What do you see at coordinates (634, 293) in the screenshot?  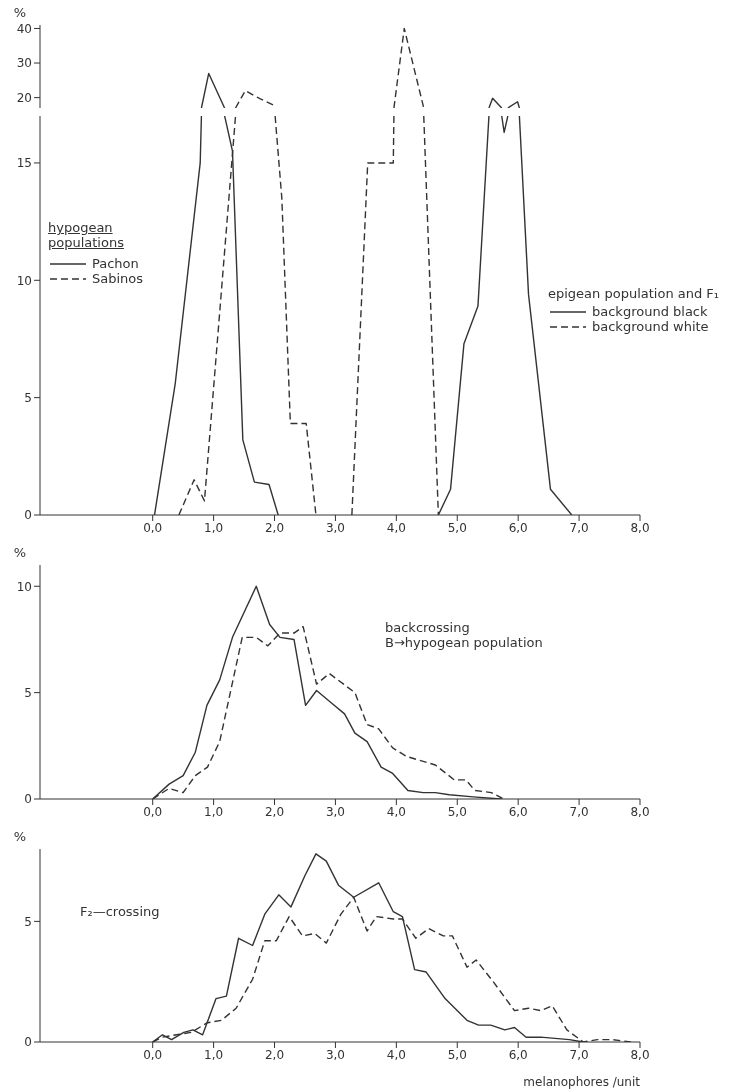 I see `annotation: epigean population and F₁` at bounding box center [634, 293].